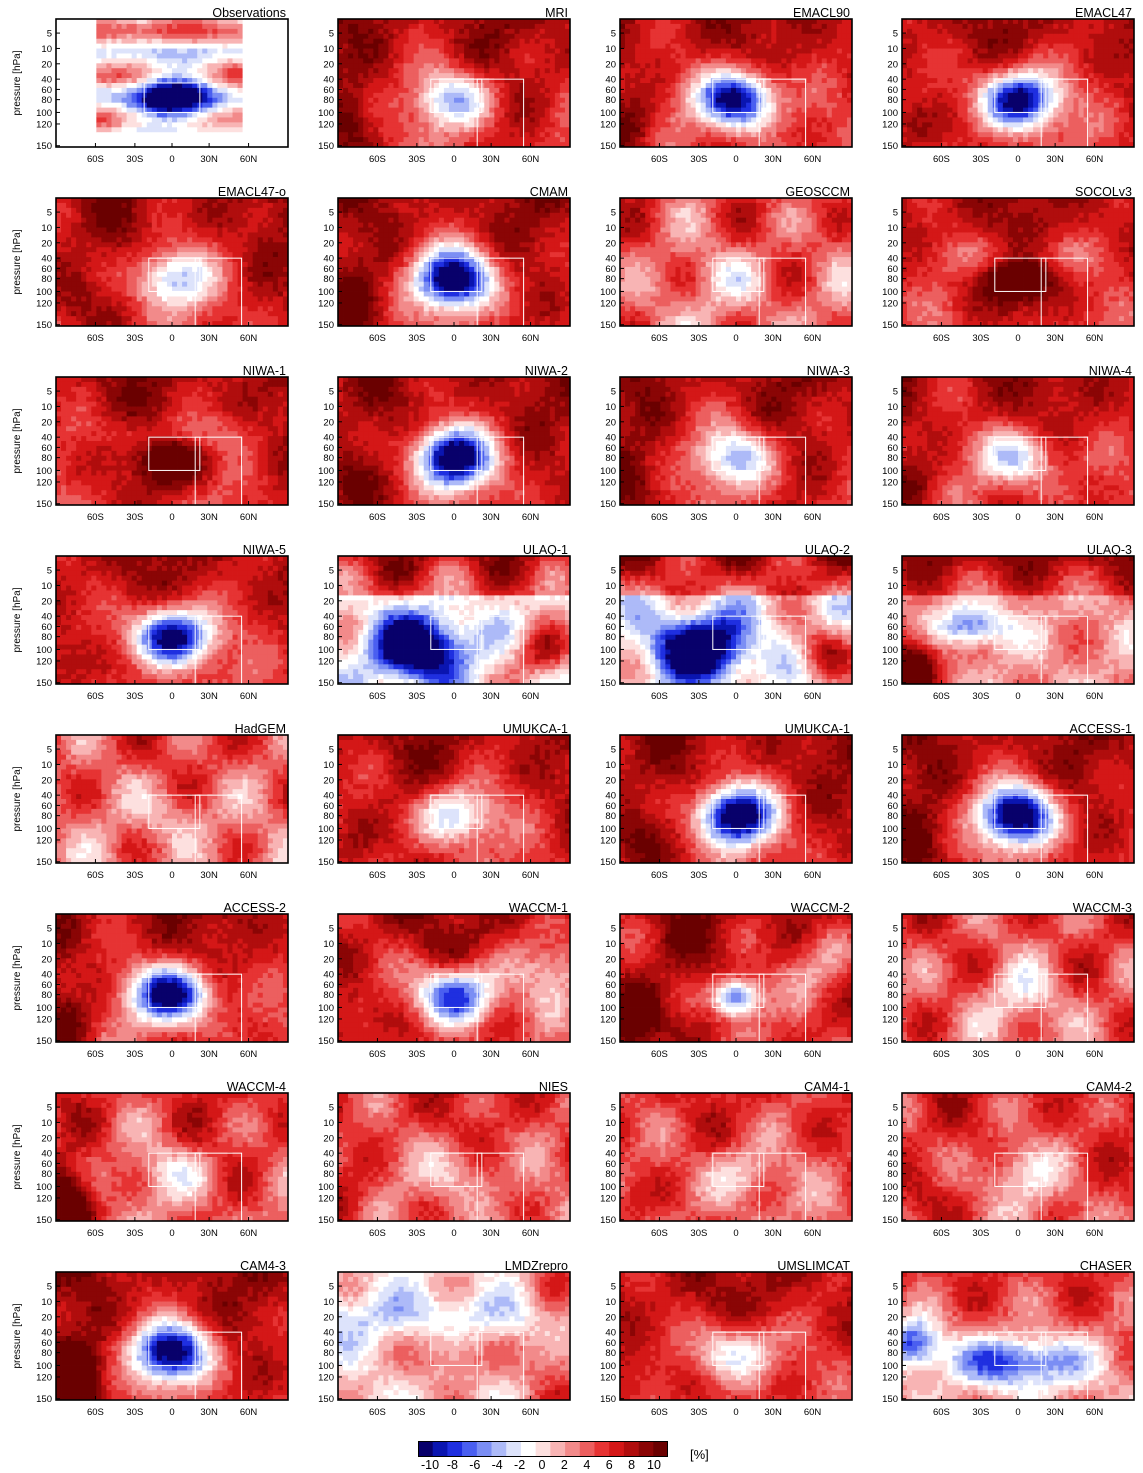 Image resolution: width=1143 pixels, height=1473 pixels. I want to click on x-tick-label: 30S, so click(416, 159).